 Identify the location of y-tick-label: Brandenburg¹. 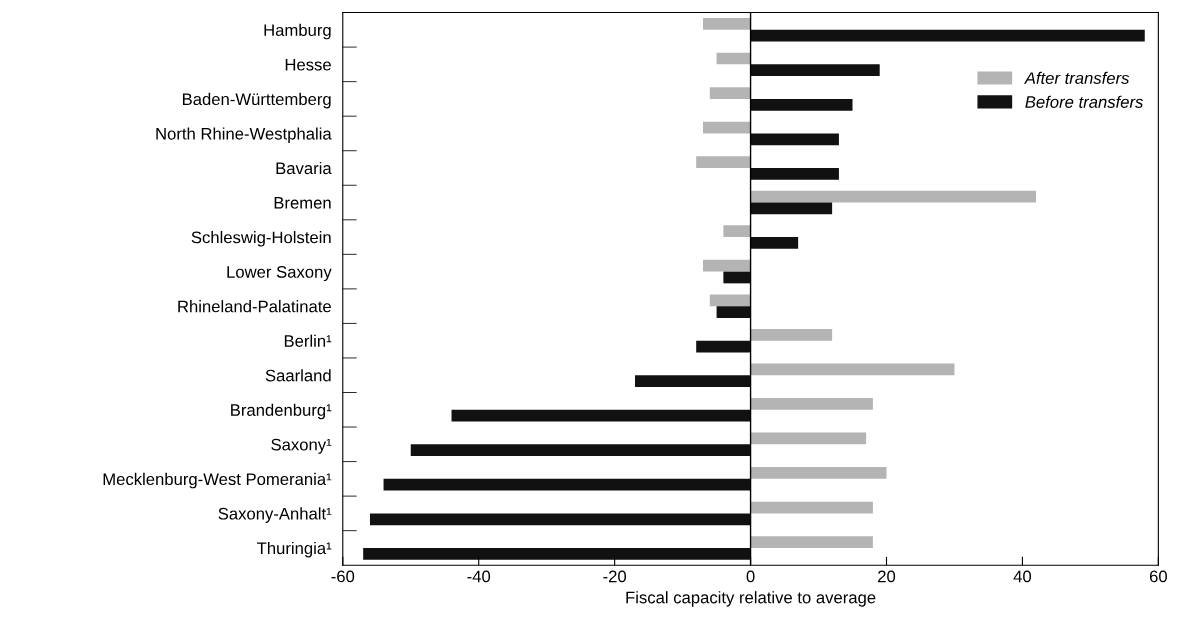
(281, 411).